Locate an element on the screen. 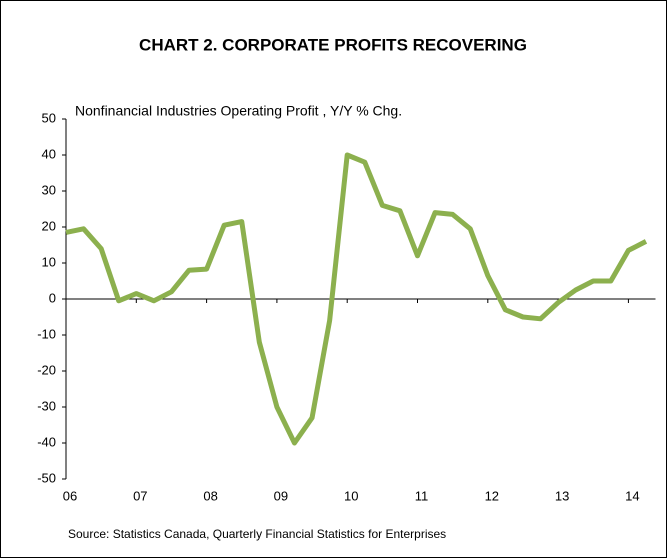  x-tick-label: 11 is located at coordinates (422, 495).